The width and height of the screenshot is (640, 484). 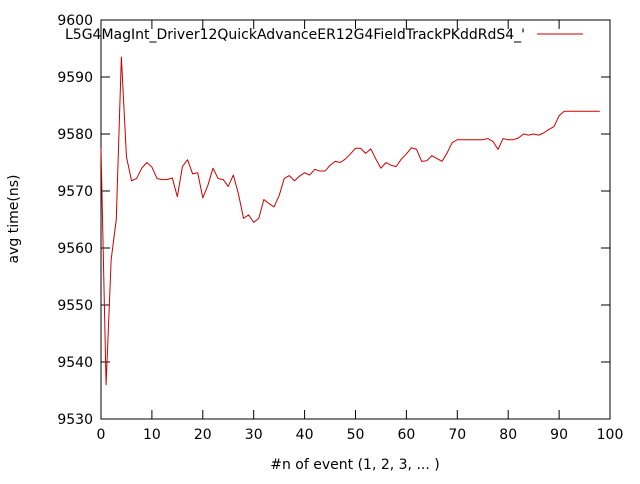 What do you see at coordinates (75, 363) in the screenshot?
I see `y-tick-label: 9540` at bounding box center [75, 363].